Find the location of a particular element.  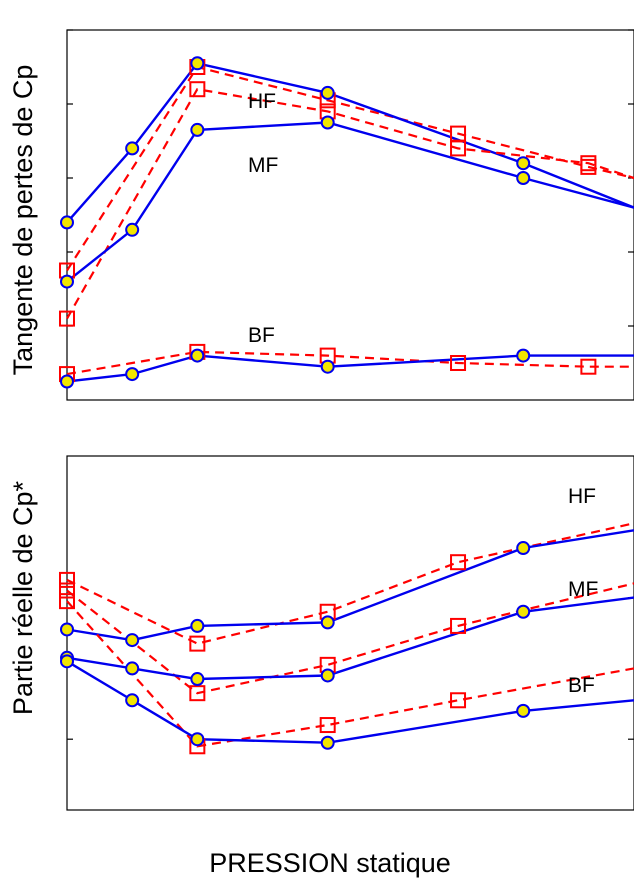

bottom-y-axis-label: Partie réelle de Cp* is located at coordinates (23, 597).